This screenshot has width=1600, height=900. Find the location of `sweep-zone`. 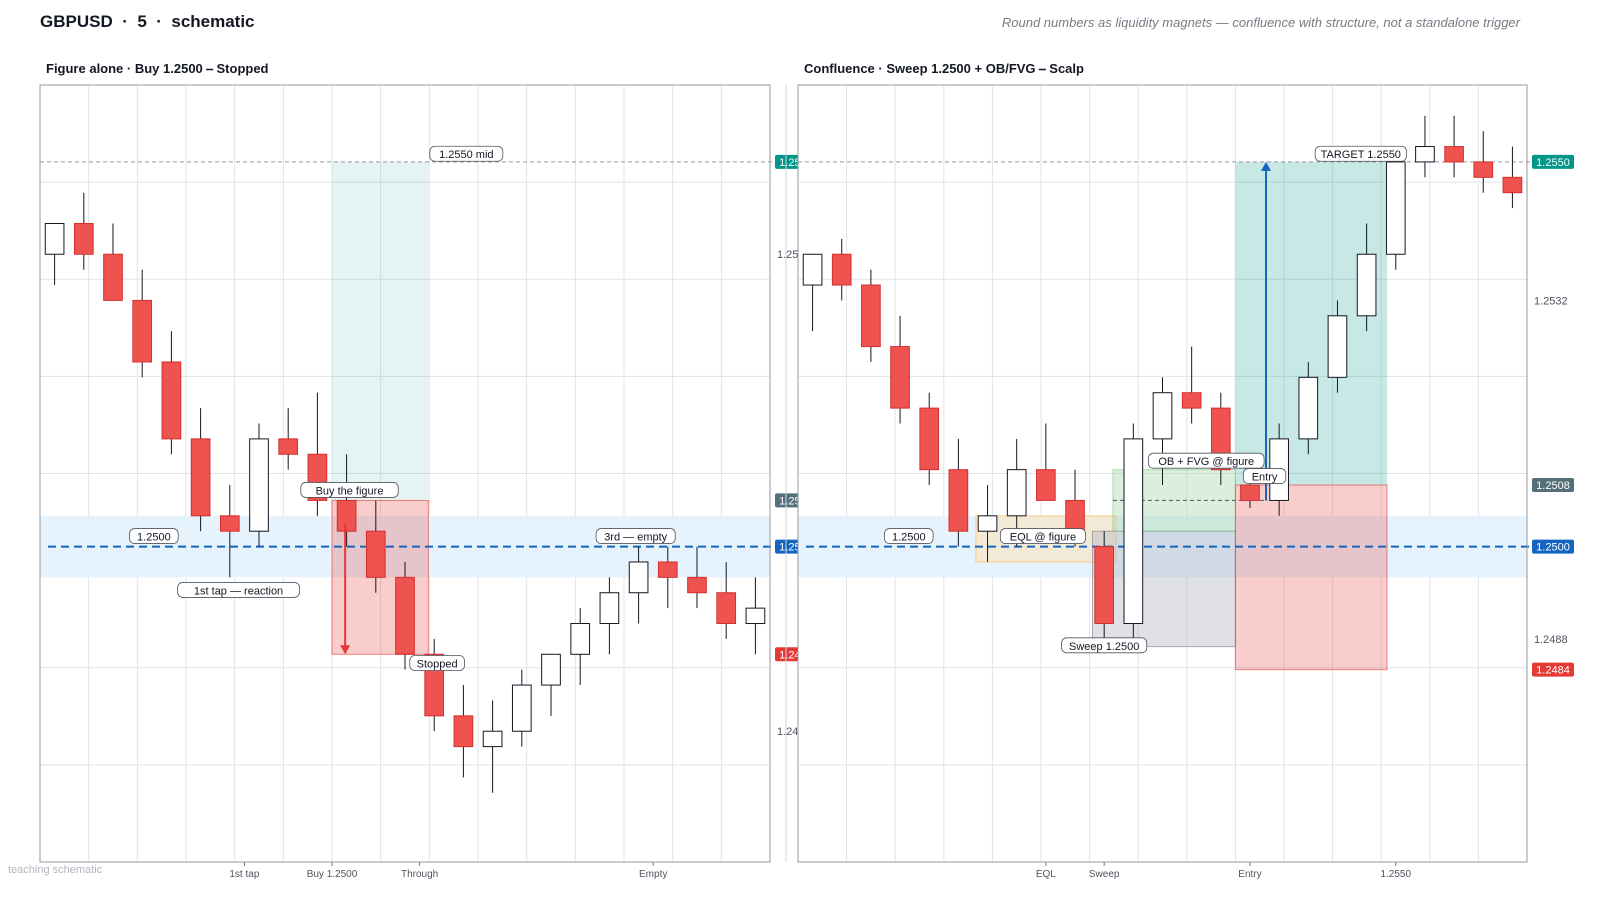

sweep-zone is located at coordinates (1164, 589).